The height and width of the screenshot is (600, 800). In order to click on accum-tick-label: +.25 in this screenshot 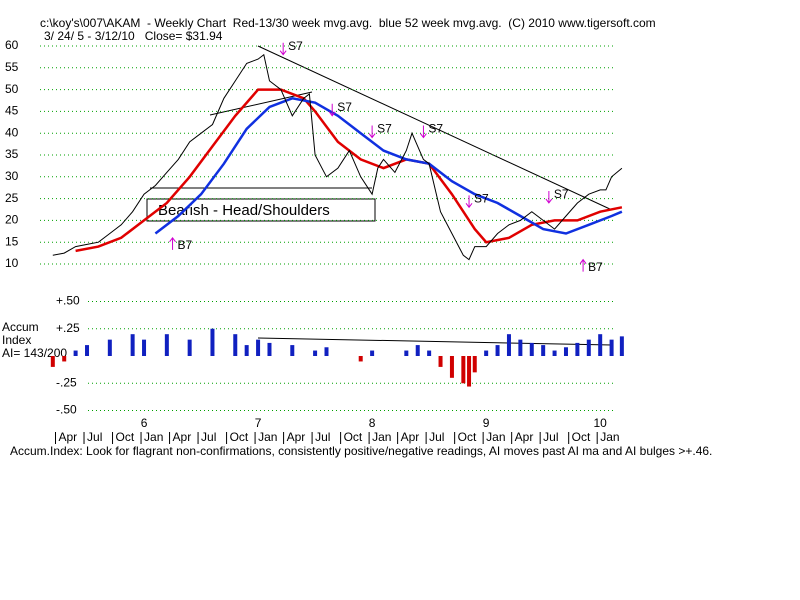, I will do `click(68, 328)`.